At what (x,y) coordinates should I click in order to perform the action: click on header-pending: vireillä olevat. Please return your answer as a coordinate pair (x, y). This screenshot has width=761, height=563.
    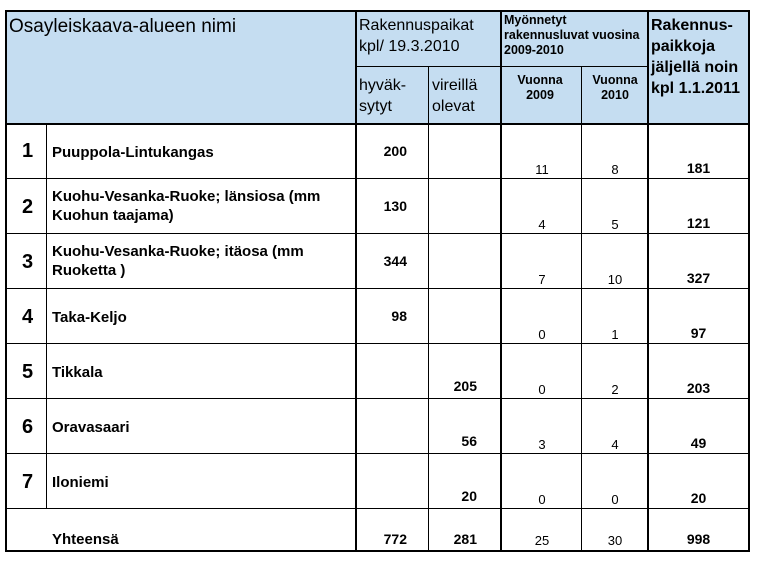
    Looking at the image, I should click on (455, 96).